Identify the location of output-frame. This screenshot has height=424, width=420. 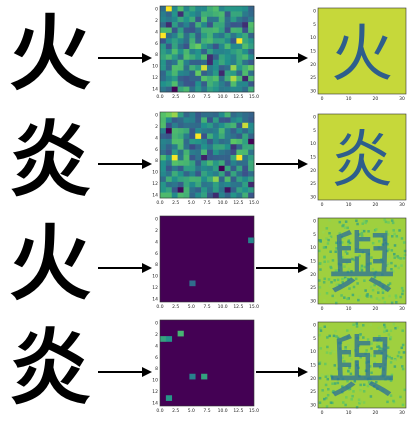
(362, 261).